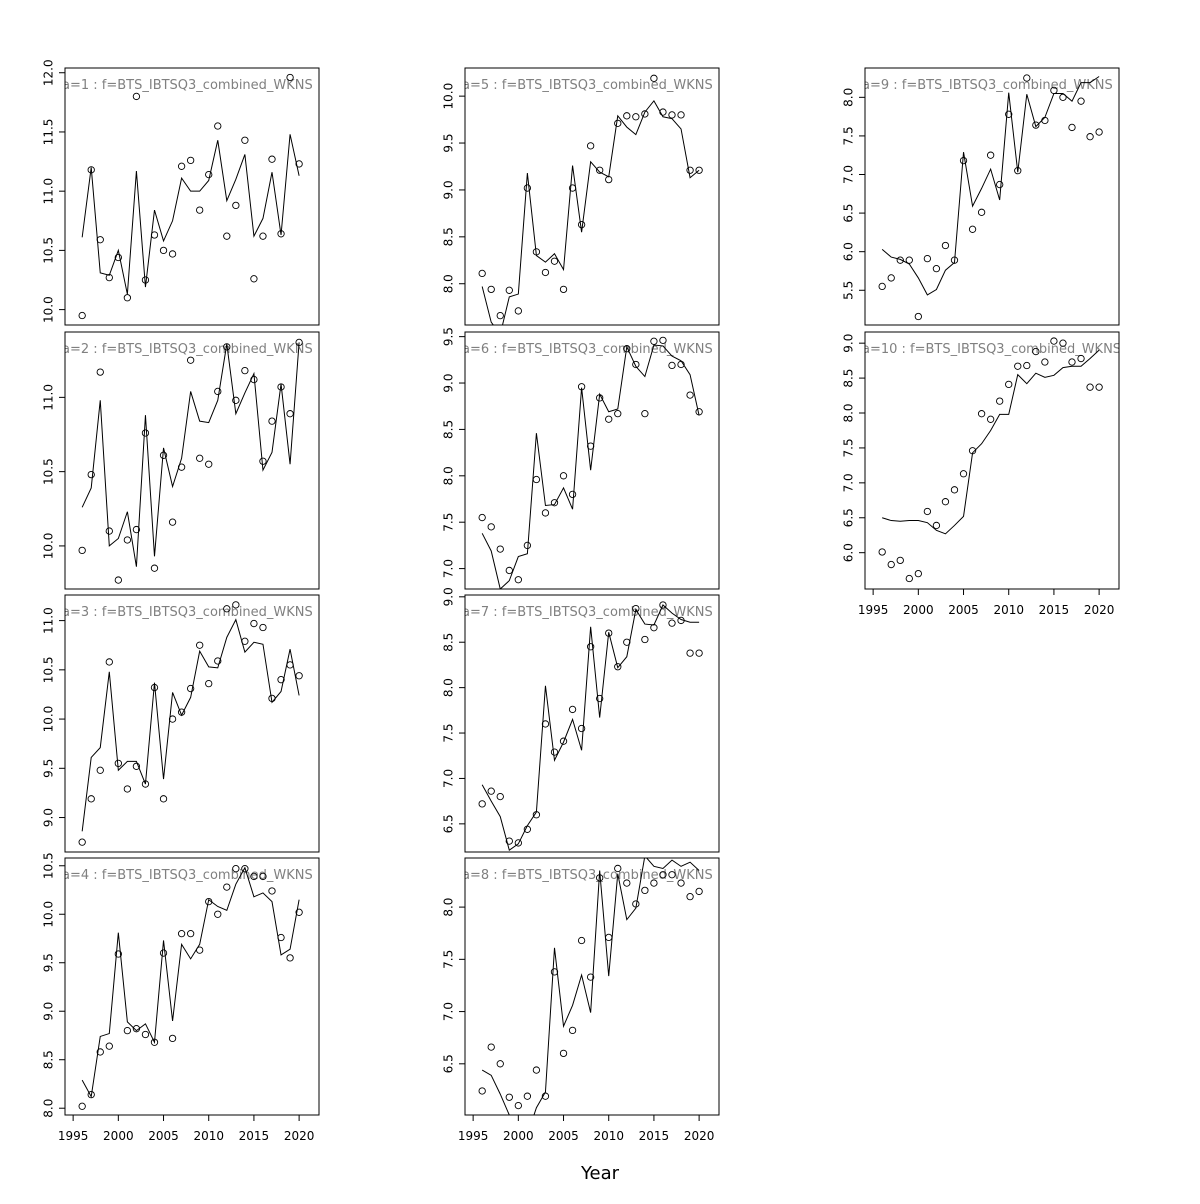 This screenshot has width=1200, height=1204. What do you see at coordinates (563, 1136) in the screenshot?
I see `x-tick-label: 2005` at bounding box center [563, 1136].